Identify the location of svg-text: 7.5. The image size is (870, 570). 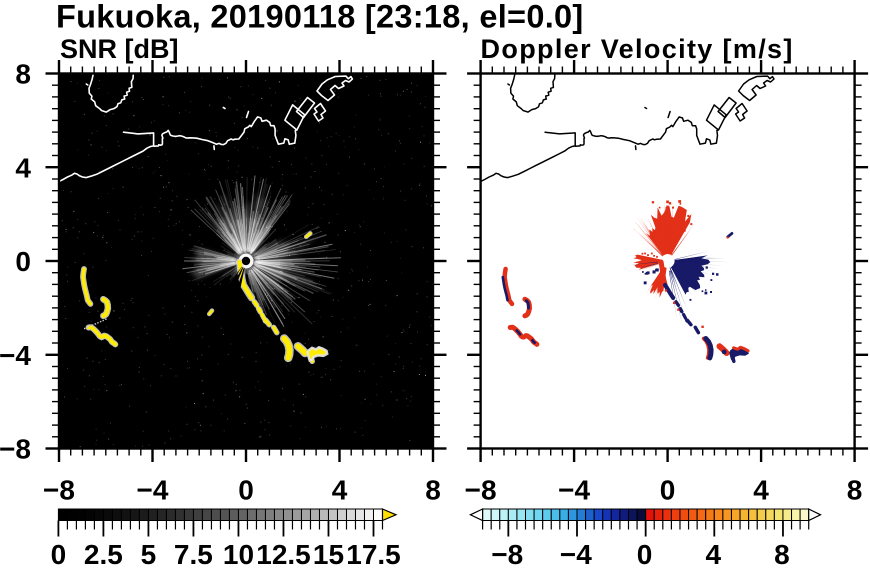
(193, 554).